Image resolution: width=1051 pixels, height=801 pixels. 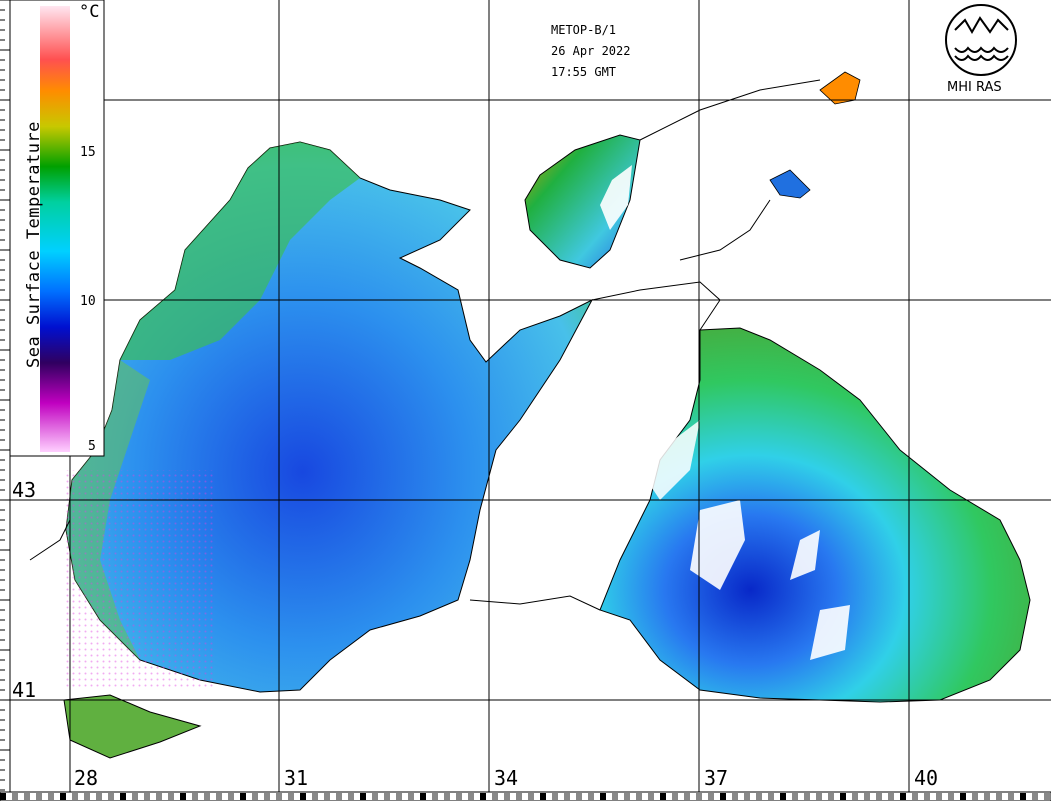 I want to click on colorbar-tick-15: 15, so click(x=88, y=152).